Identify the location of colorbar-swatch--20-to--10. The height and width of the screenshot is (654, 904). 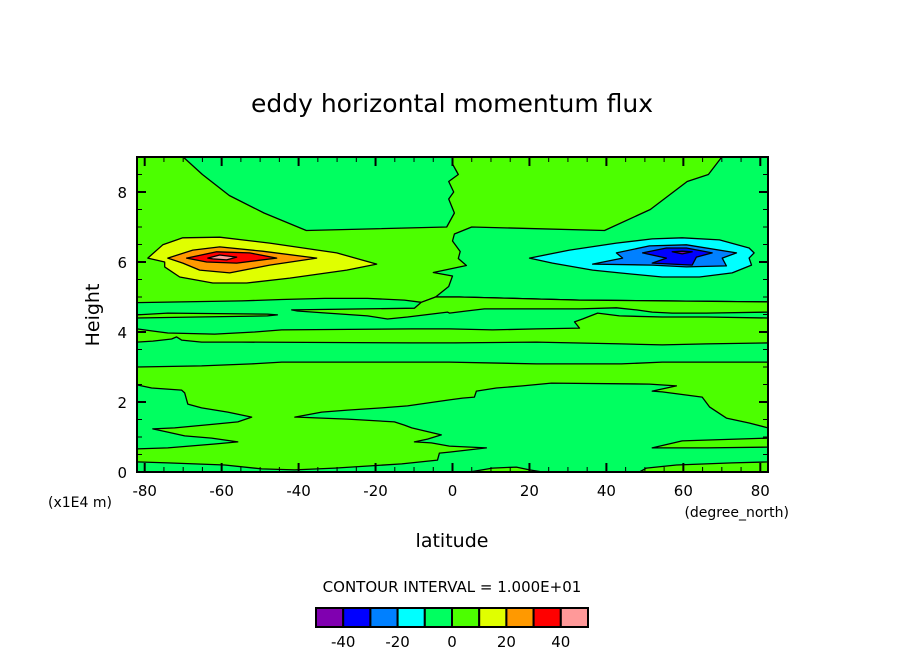
(411, 617).